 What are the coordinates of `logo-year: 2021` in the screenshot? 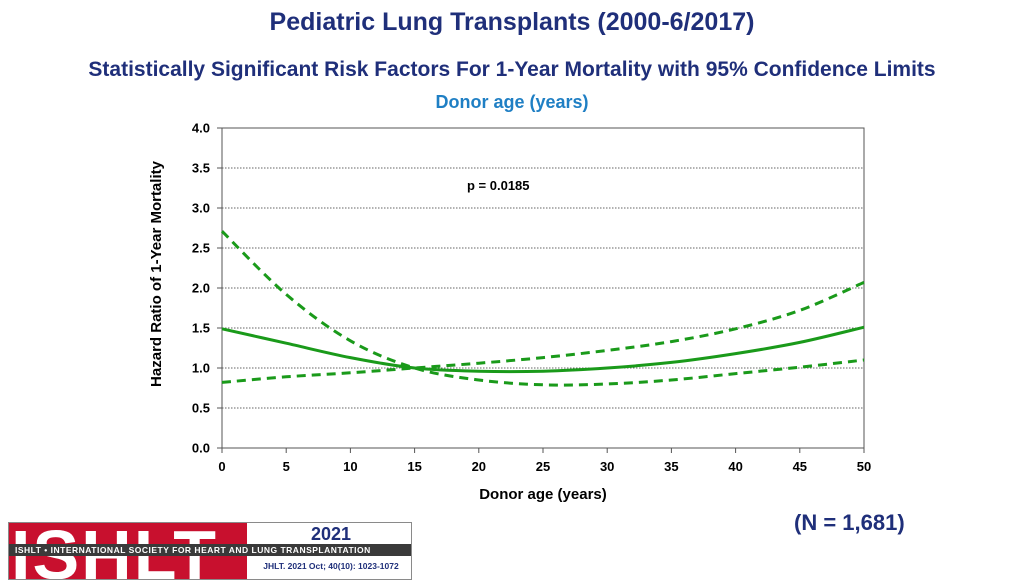 It's located at (331, 534).